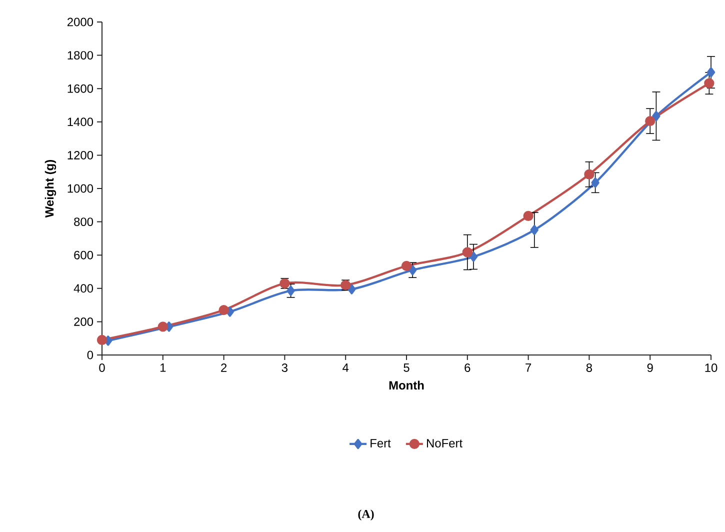 The width and height of the screenshot is (725, 532). Describe the element at coordinates (81, 122) in the screenshot. I see `y-tick-label: 1400` at that location.